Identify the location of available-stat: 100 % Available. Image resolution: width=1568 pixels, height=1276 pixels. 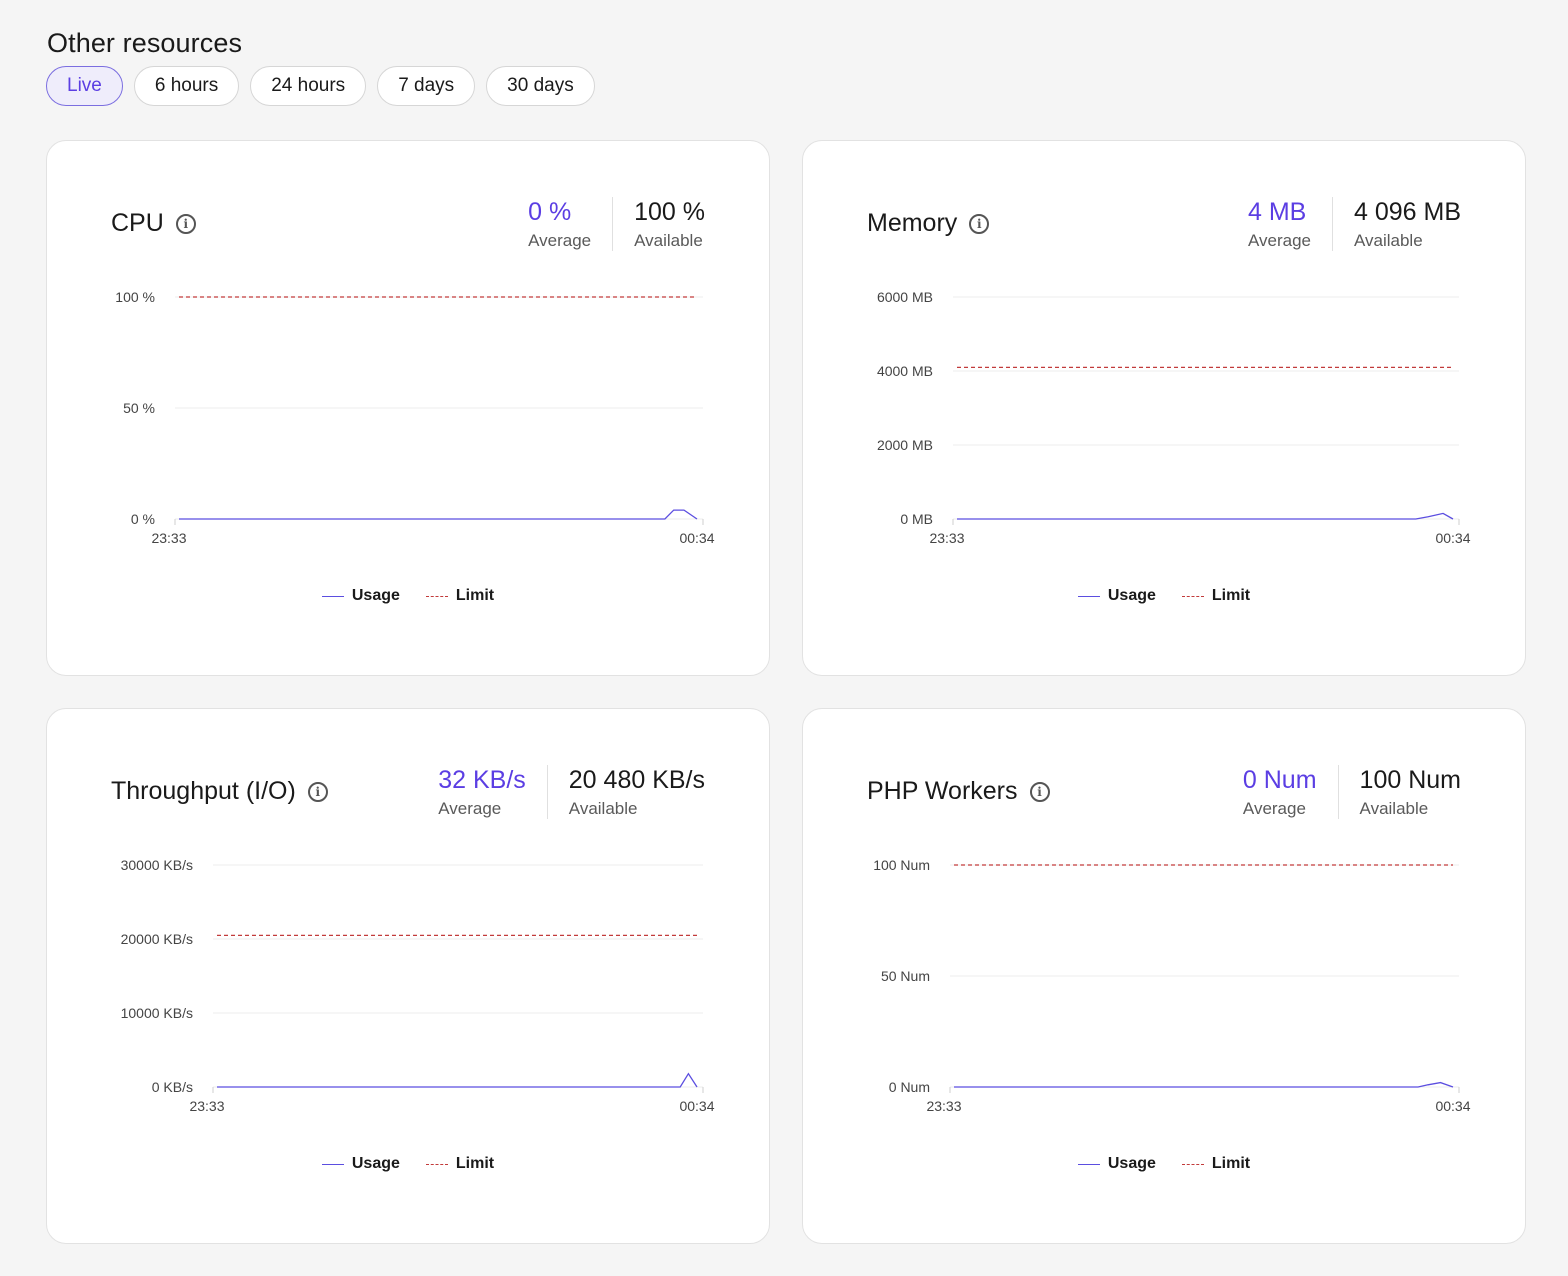
(659, 224).